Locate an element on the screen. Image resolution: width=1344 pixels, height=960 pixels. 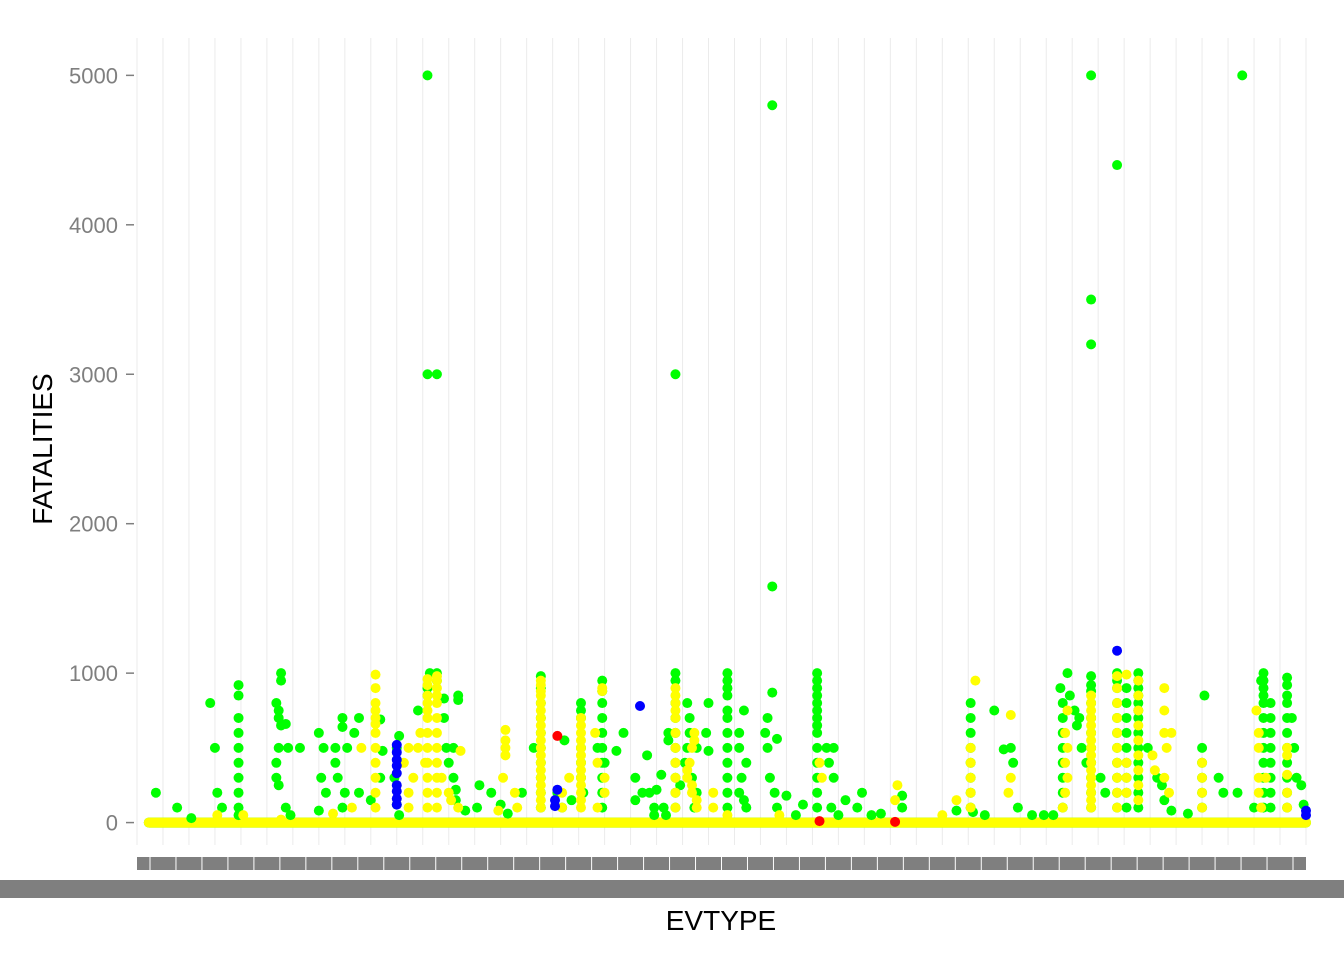
y-tick-label: 2000 is located at coordinates (93, 524).